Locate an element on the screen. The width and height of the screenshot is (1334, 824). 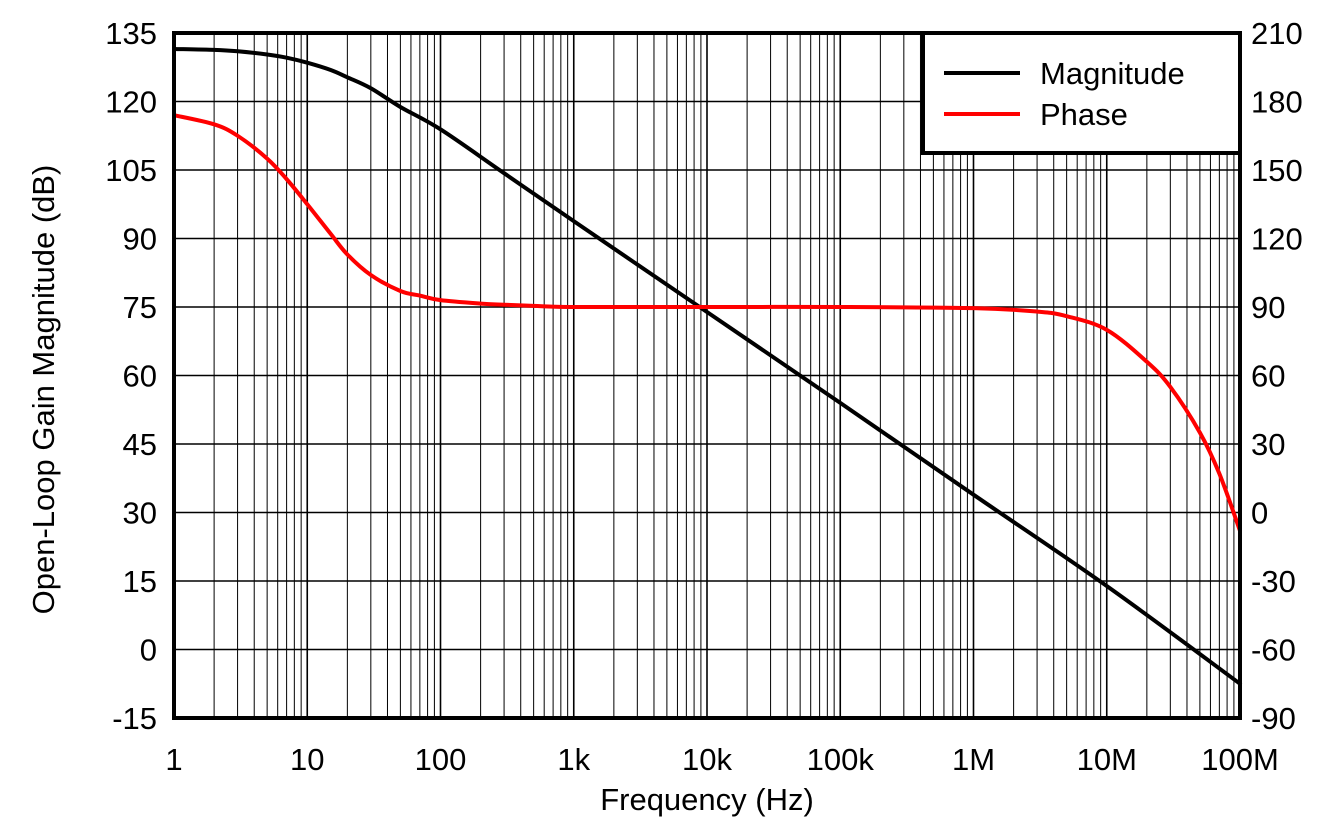
left-tick-label: 75 is located at coordinates (140, 307).